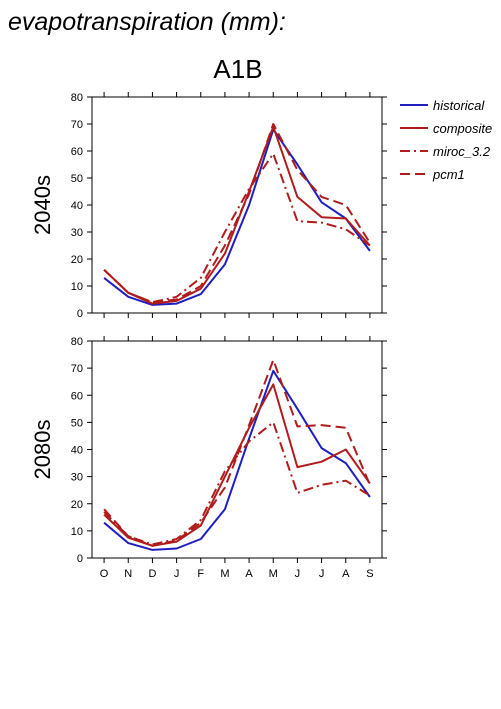  I want to click on x-tick-label: O, so click(104, 574).